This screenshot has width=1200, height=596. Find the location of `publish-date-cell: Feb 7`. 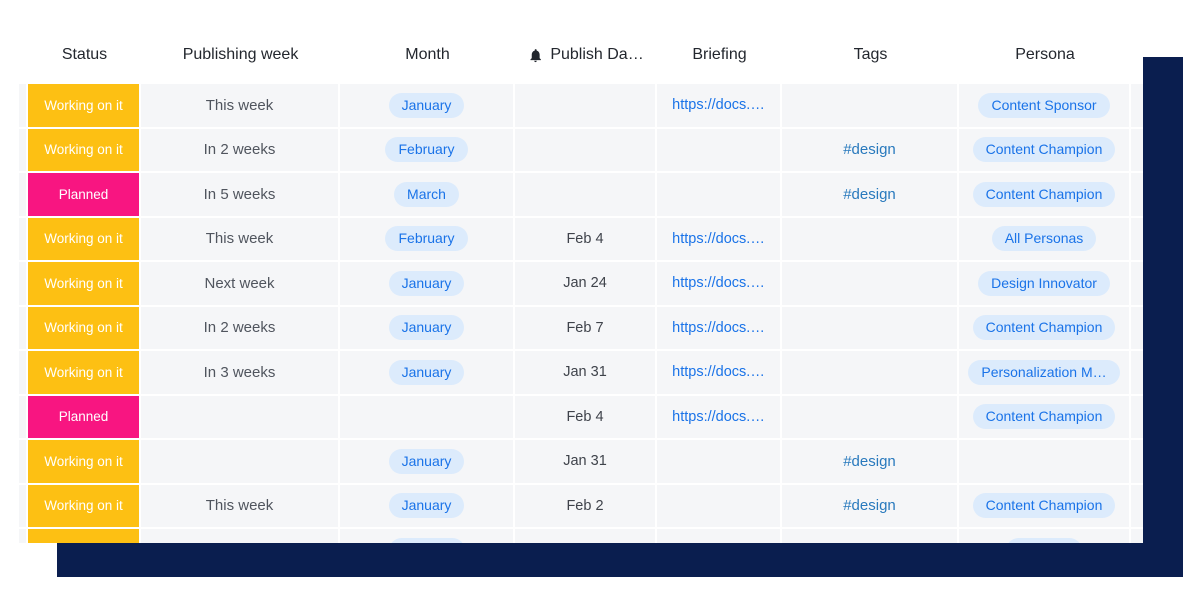

publish-date-cell: Feb 7 is located at coordinates (586, 328).